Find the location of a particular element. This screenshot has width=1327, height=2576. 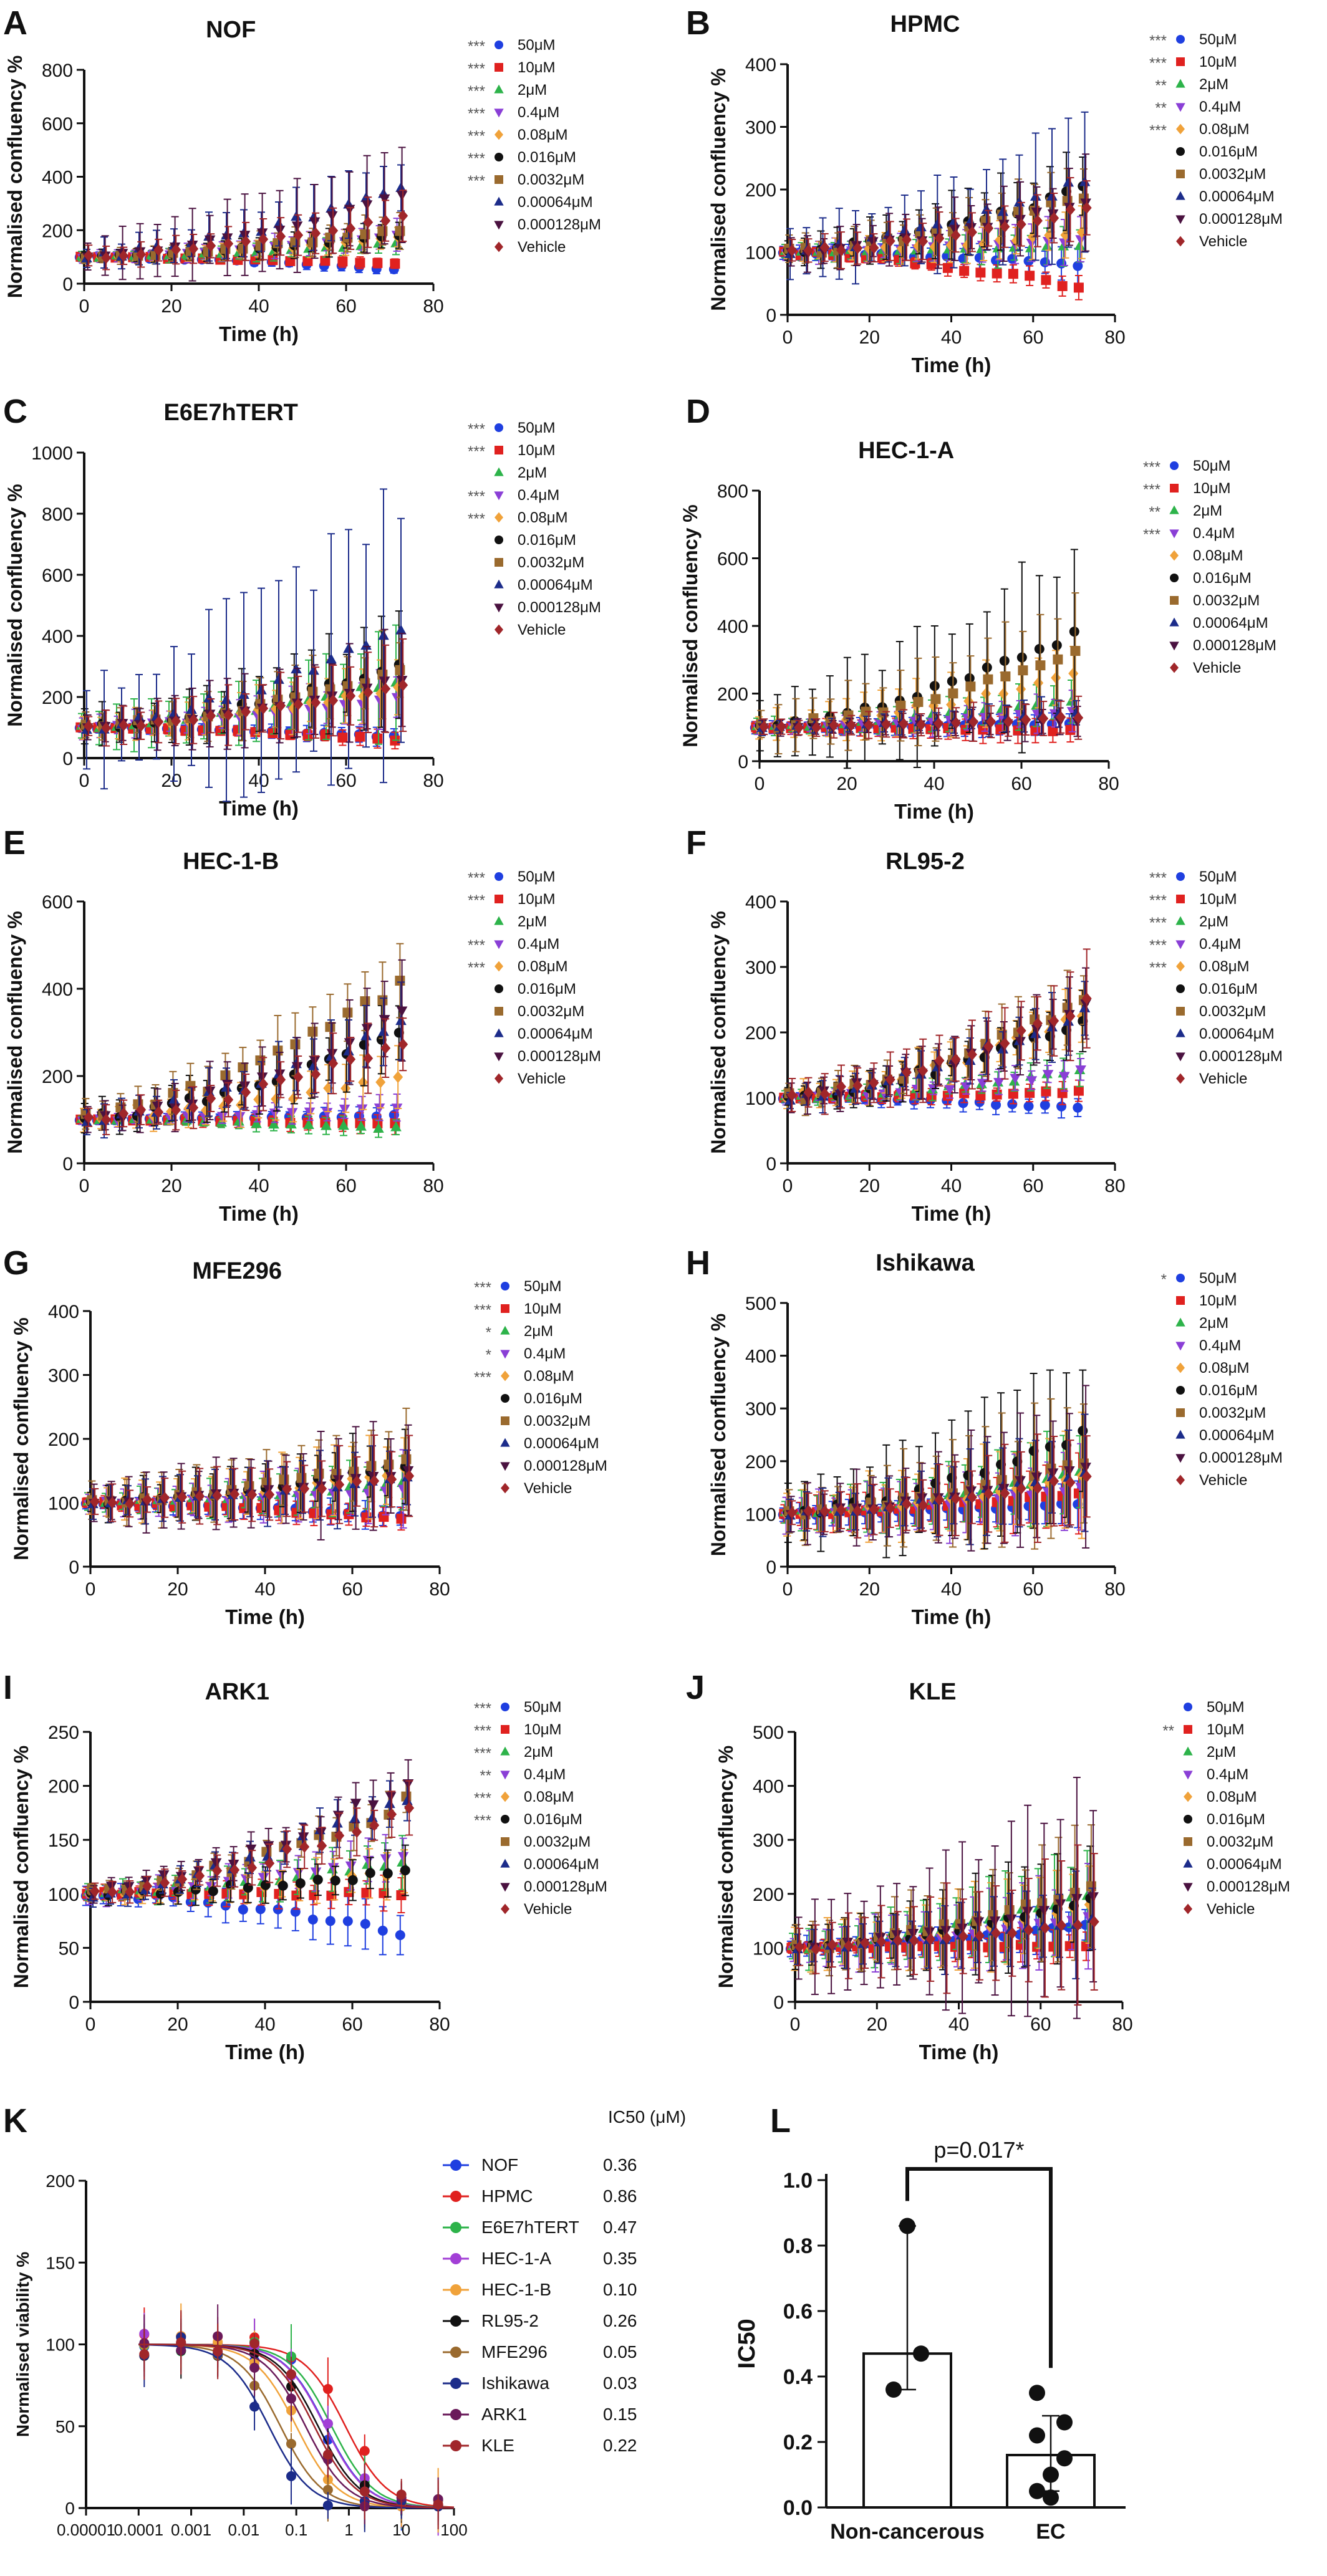

legend-entry: 0.0032μM is located at coordinates (539, 1011).